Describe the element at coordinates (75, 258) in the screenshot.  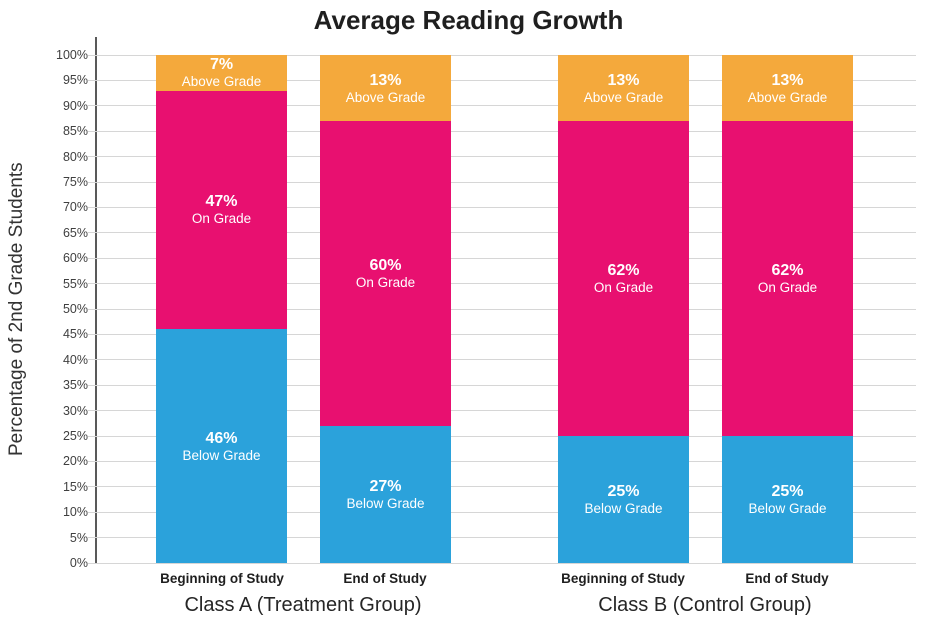
I see `y-tick-label: 60%` at that location.